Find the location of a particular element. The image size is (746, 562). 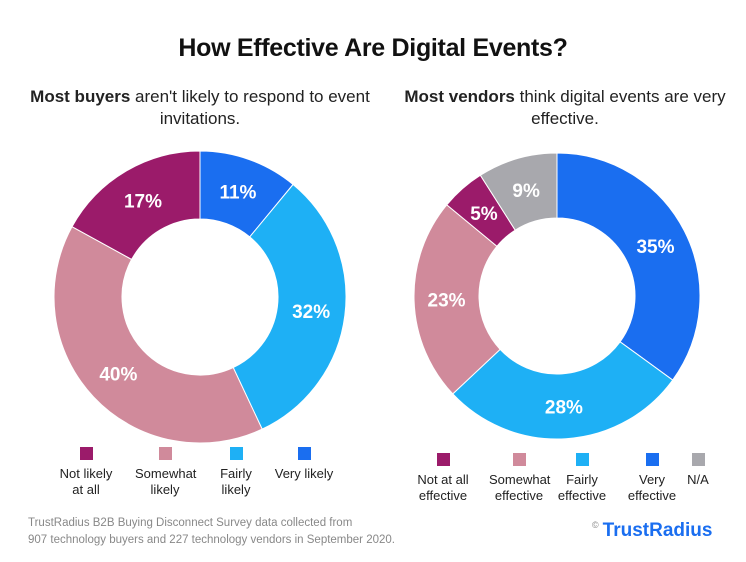

copyright: © is located at coordinates (595, 525).